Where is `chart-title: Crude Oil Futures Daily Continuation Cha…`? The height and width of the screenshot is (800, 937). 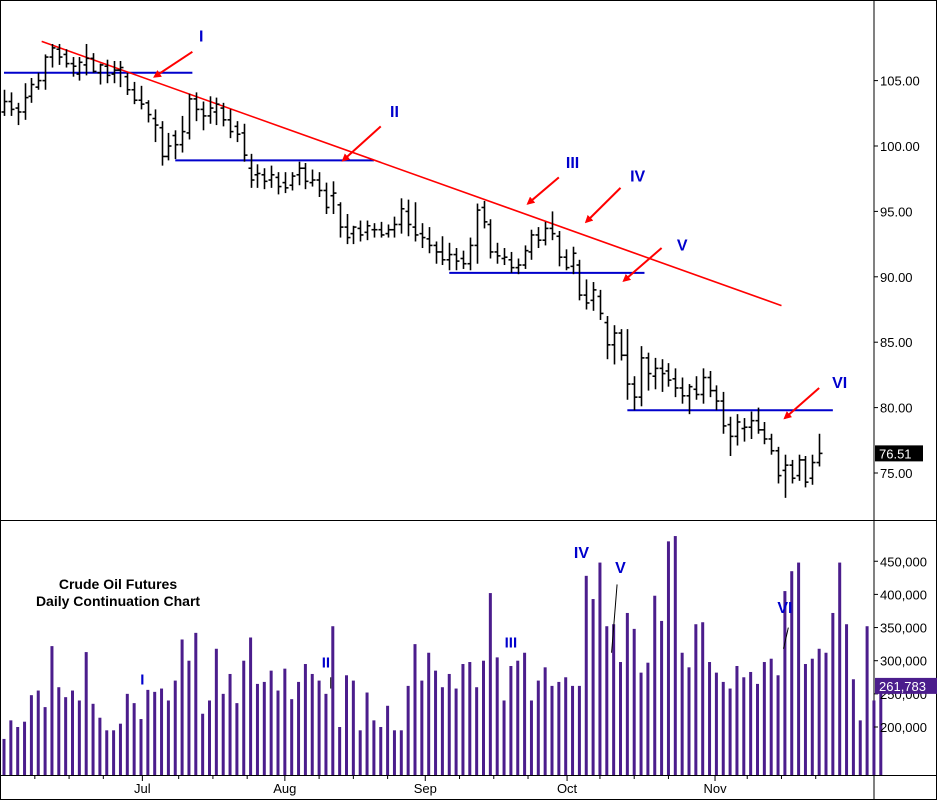
chart-title: Crude Oil Futures Daily Continuation Cha… is located at coordinates (118, 592).